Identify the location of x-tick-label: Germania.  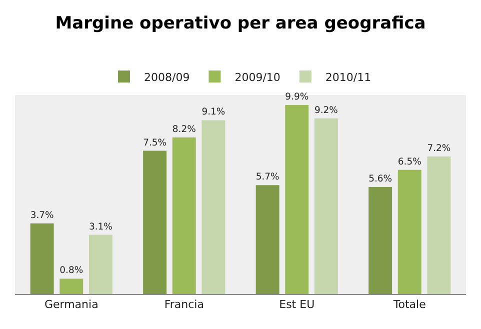
(71, 305).